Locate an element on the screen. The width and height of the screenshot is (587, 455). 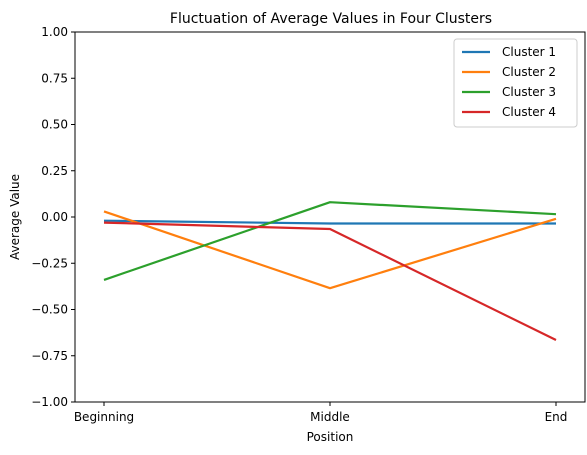
x-tick-label: Beginning is located at coordinates (104, 417).